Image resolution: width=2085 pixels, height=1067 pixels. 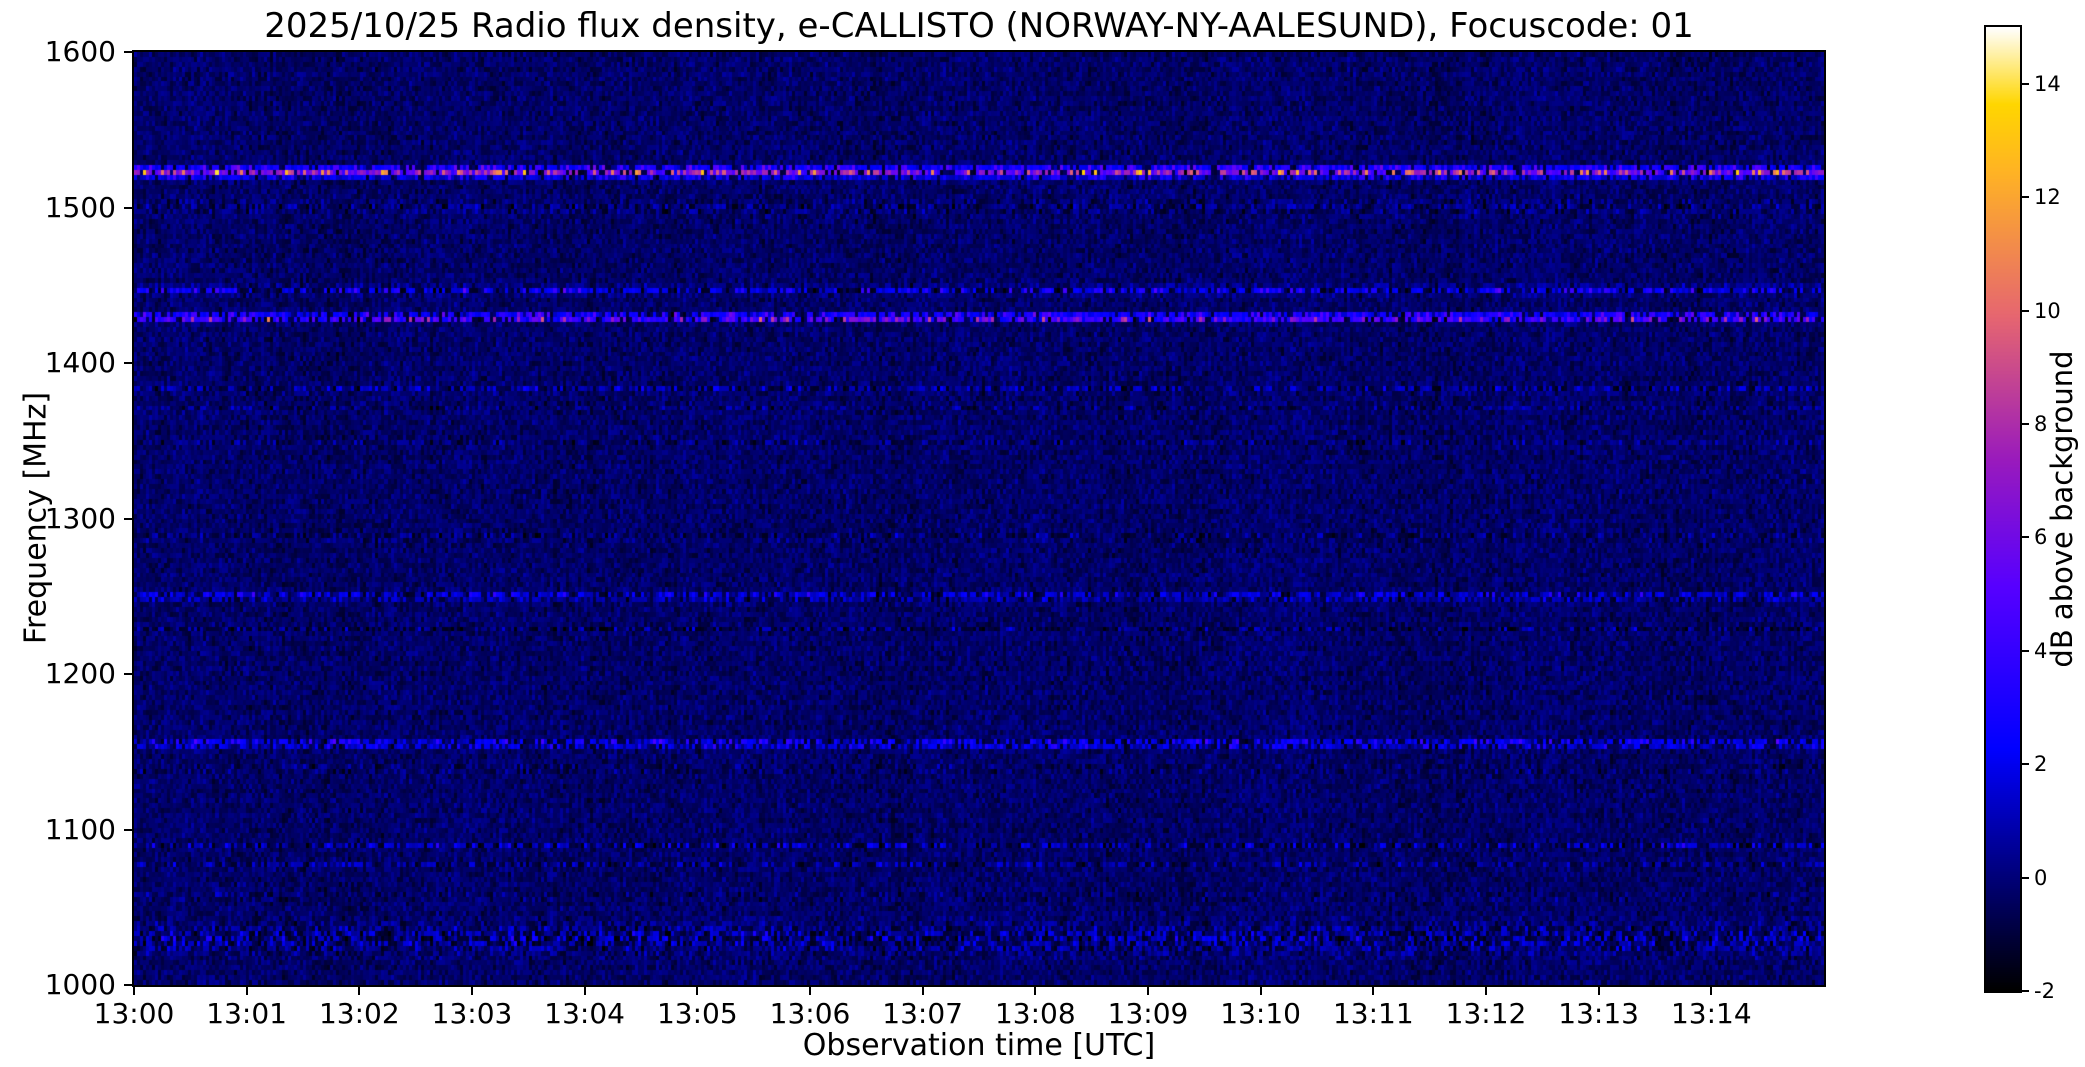 What do you see at coordinates (80, 518) in the screenshot?
I see `y-tick-label: 1300` at bounding box center [80, 518].